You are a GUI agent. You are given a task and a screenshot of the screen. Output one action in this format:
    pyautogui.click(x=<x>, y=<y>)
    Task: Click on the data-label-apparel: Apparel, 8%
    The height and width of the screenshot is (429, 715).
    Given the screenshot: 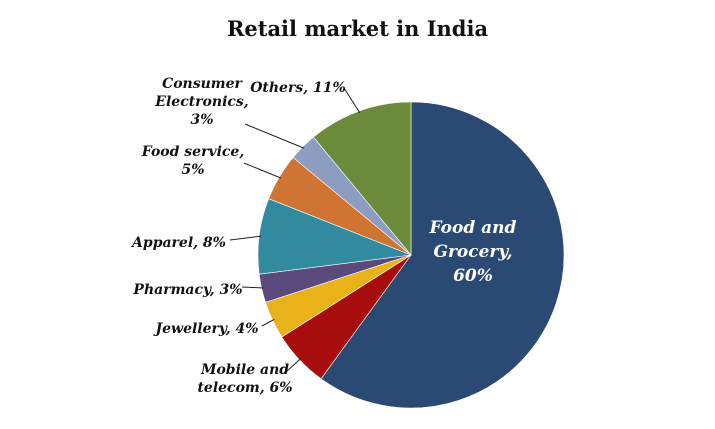 What is the action you would take?
    pyautogui.click(x=178, y=243)
    